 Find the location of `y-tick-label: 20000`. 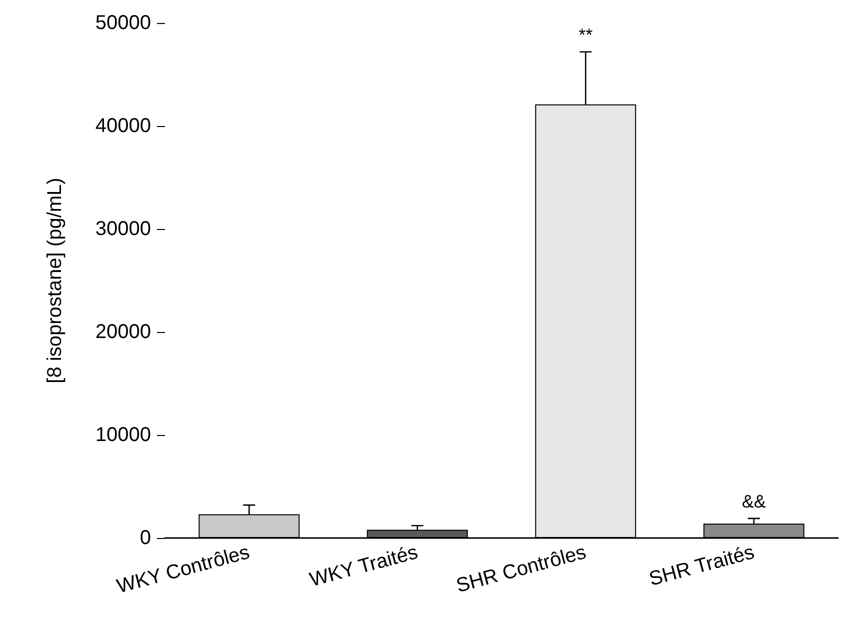

y-tick-label: 20000 is located at coordinates (123, 332).